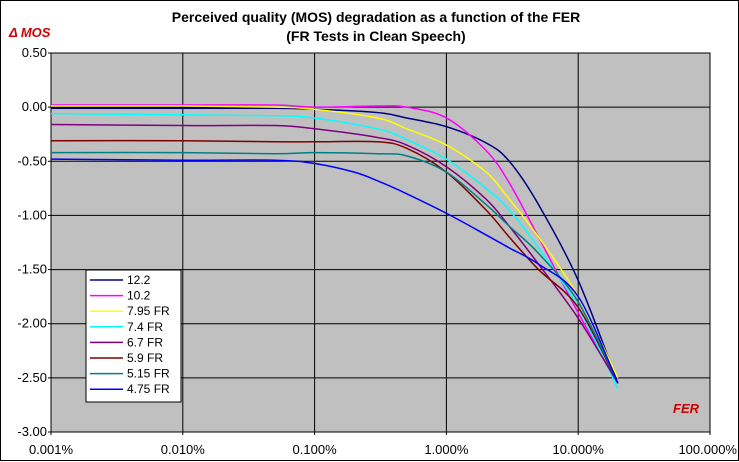  What do you see at coordinates (183, 449) in the screenshot?
I see `x-tick-label: 0.010%` at bounding box center [183, 449].